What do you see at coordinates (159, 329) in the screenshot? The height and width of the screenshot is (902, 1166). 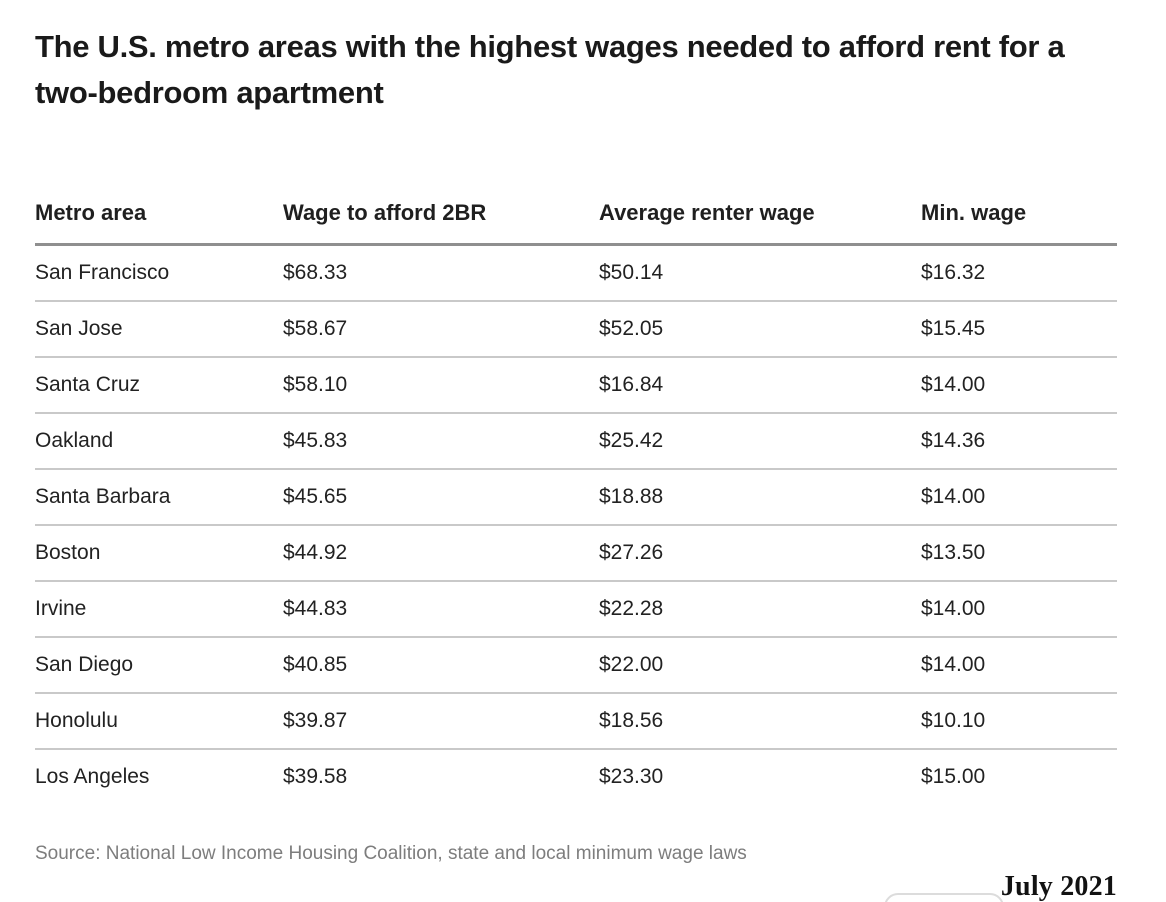 I see `cell-metro-area: San Jose` at bounding box center [159, 329].